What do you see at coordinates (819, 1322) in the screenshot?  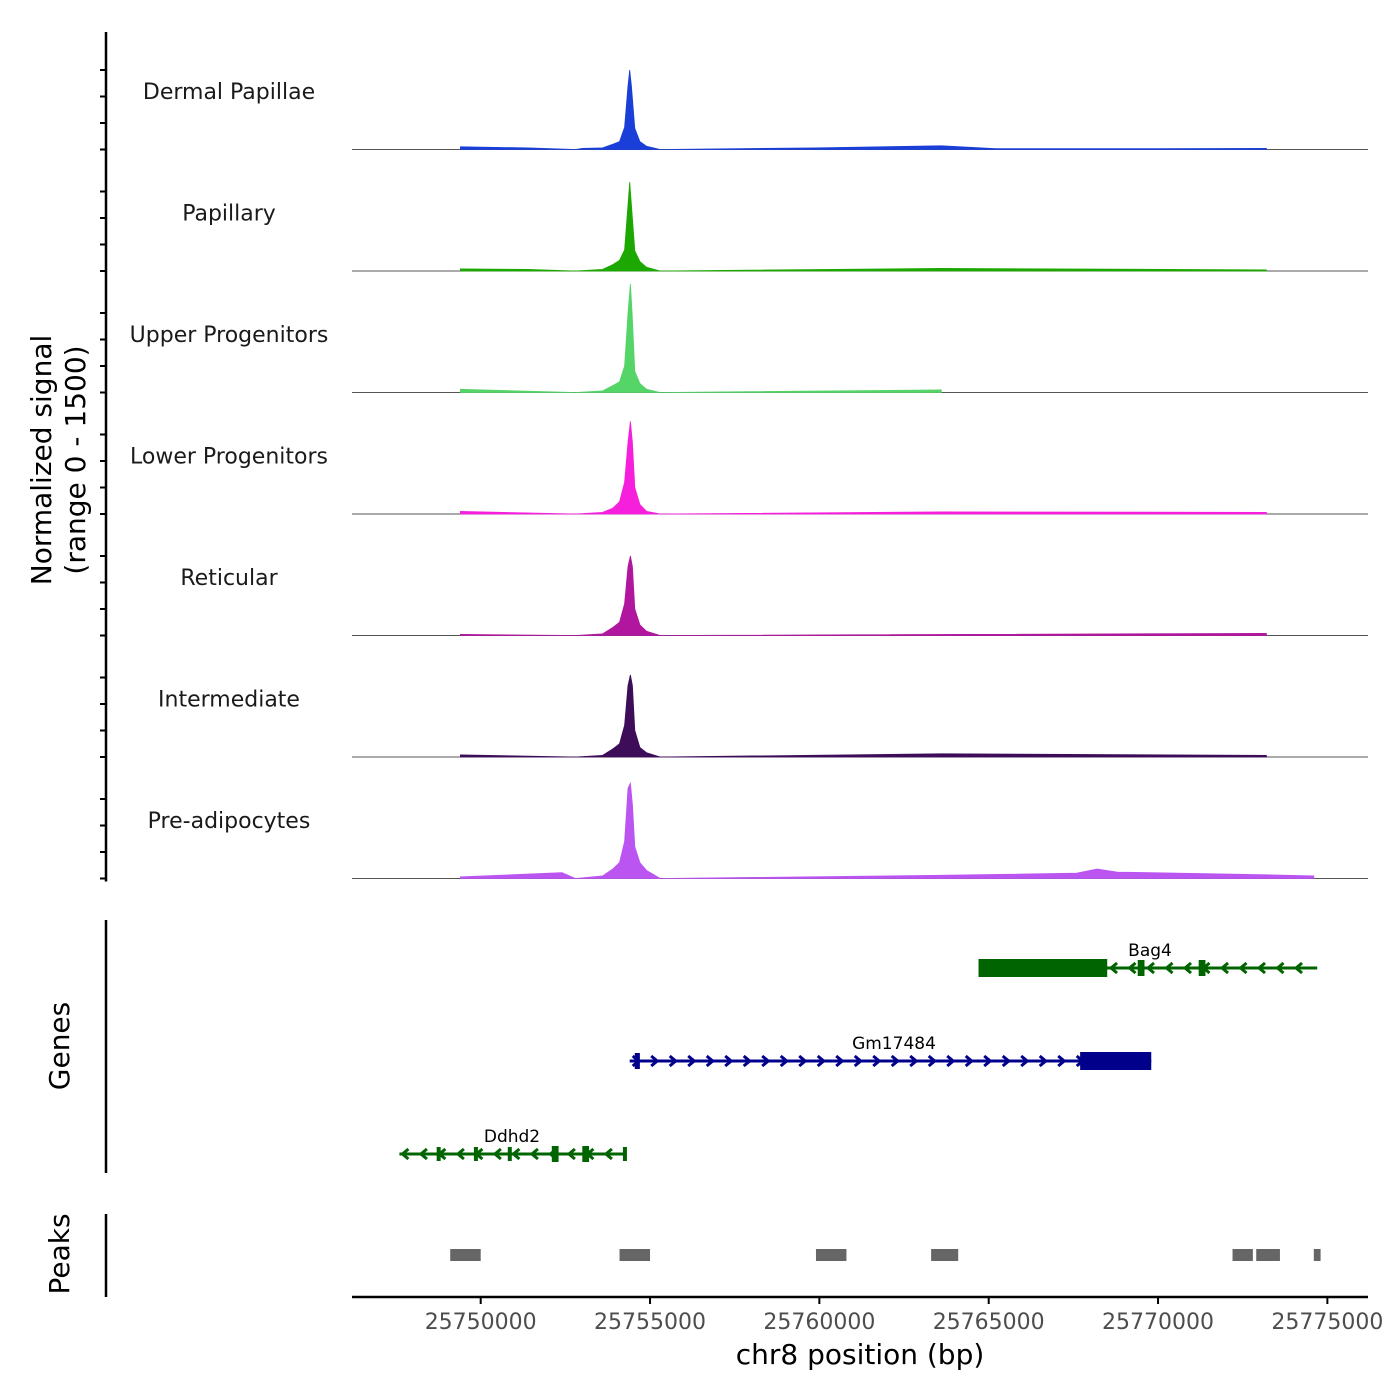 I see `x-tick-label: 25760000` at bounding box center [819, 1322].